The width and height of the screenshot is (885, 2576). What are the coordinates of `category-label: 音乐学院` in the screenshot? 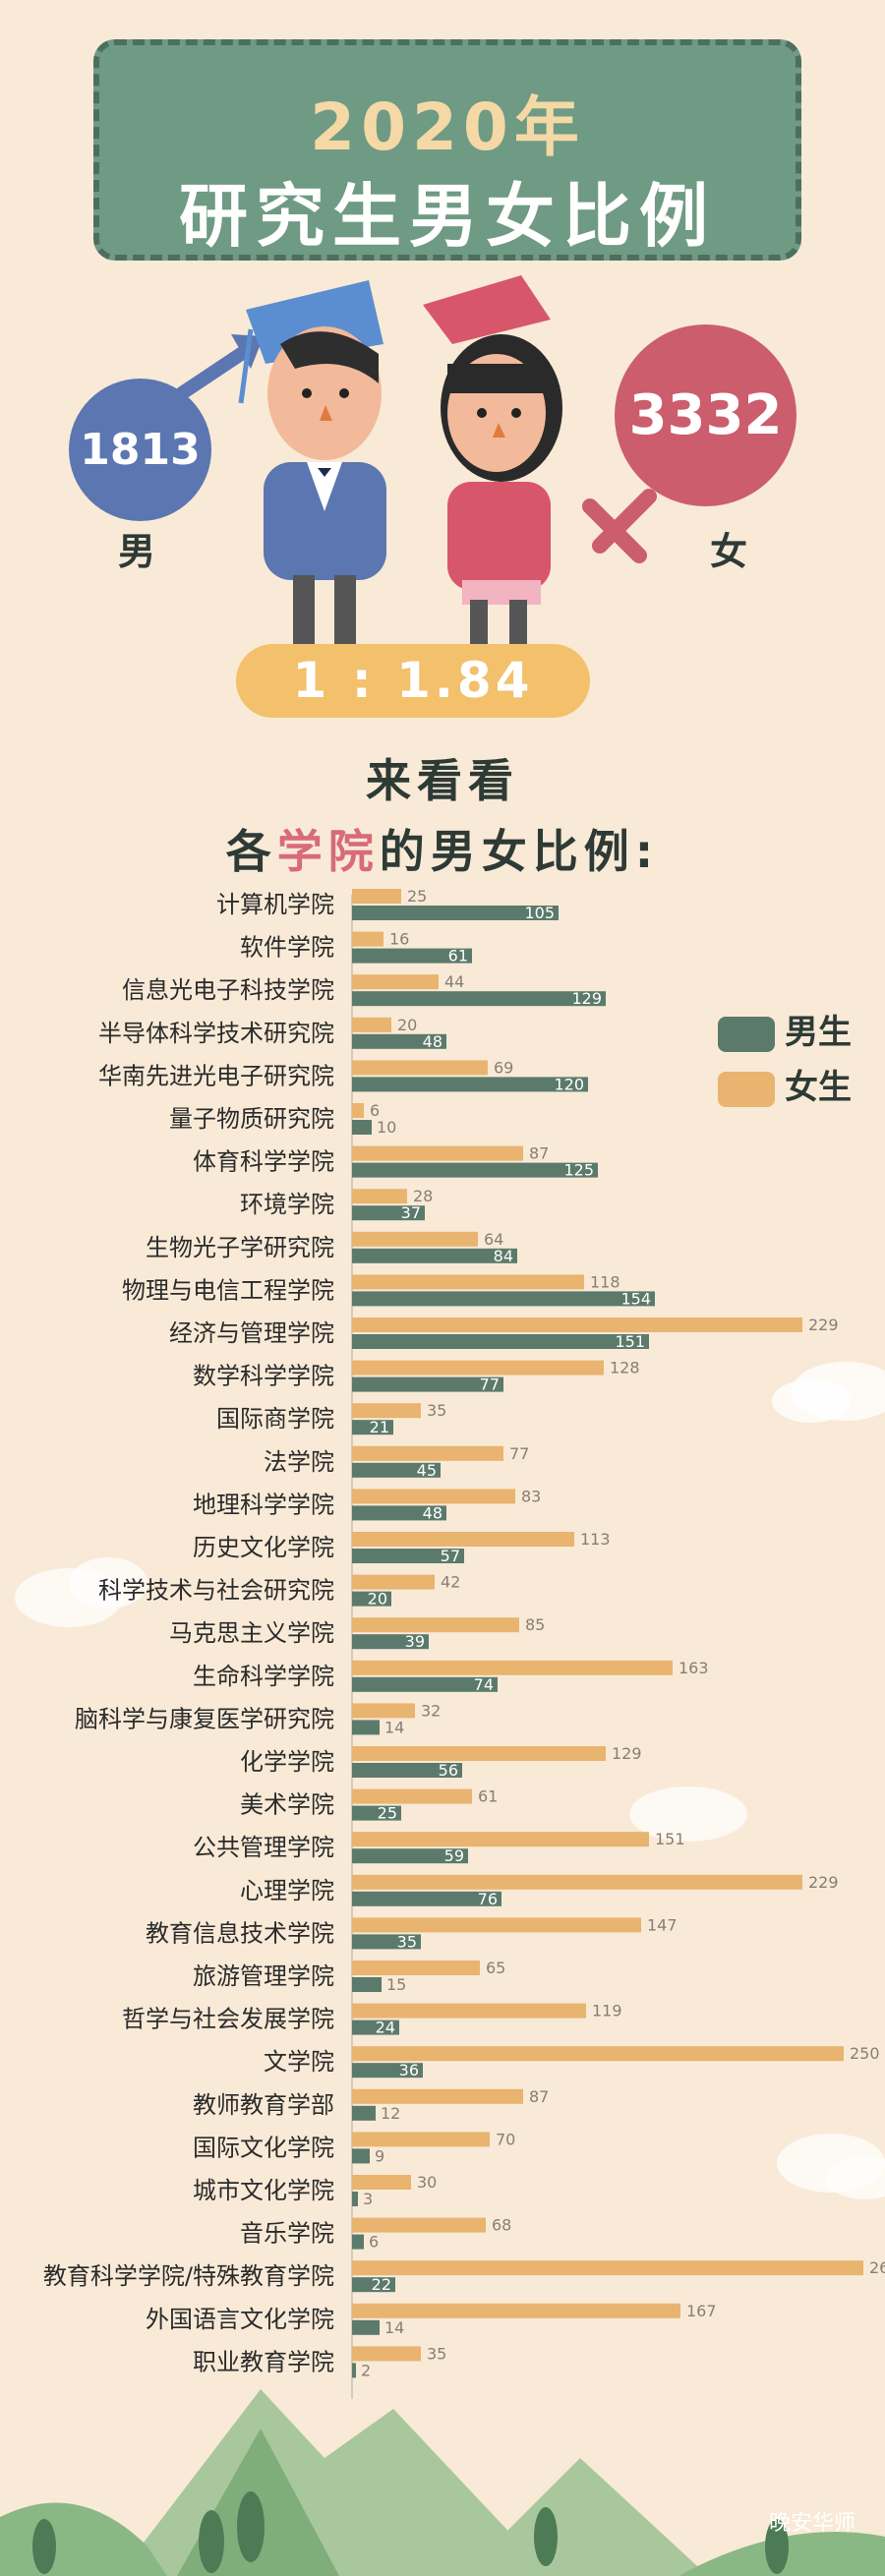 It's located at (287, 2234).